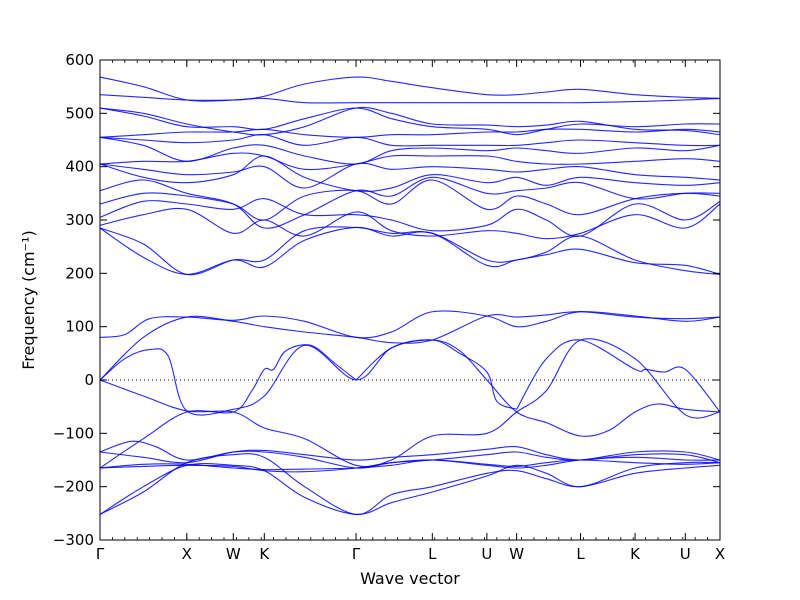 The height and width of the screenshot is (600, 800). Describe the element at coordinates (89, 380) in the screenshot. I see `y-tick-label: 0` at that location.